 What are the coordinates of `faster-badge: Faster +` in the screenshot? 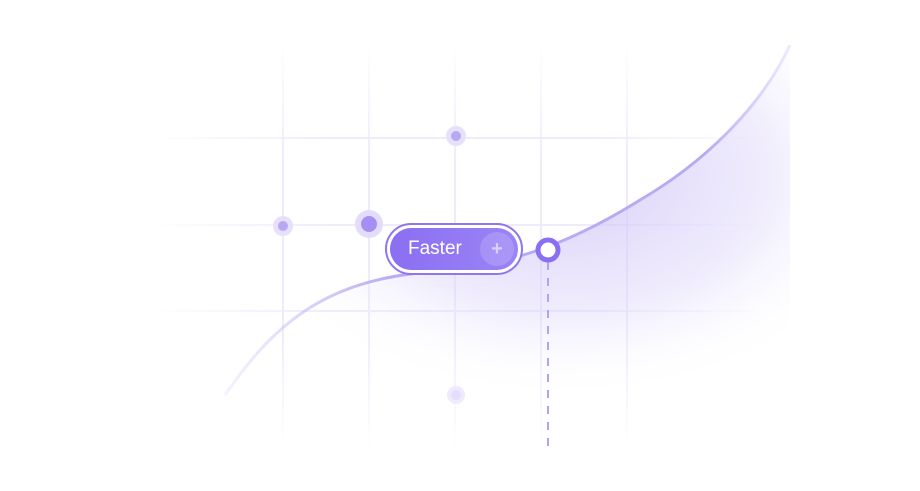 It's located at (454, 249).